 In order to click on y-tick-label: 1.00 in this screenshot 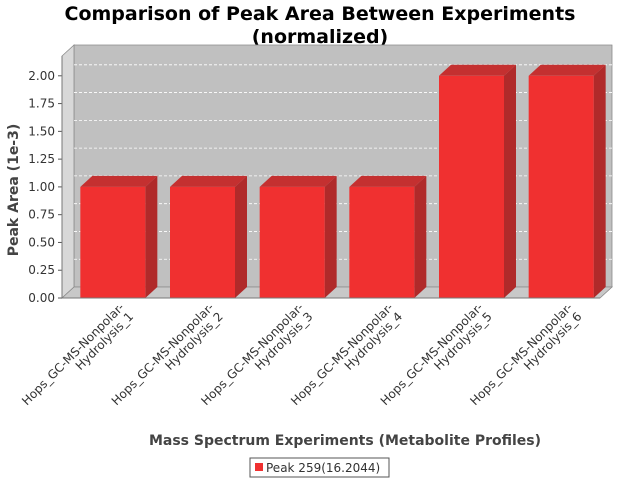, I will do `click(41, 187)`.